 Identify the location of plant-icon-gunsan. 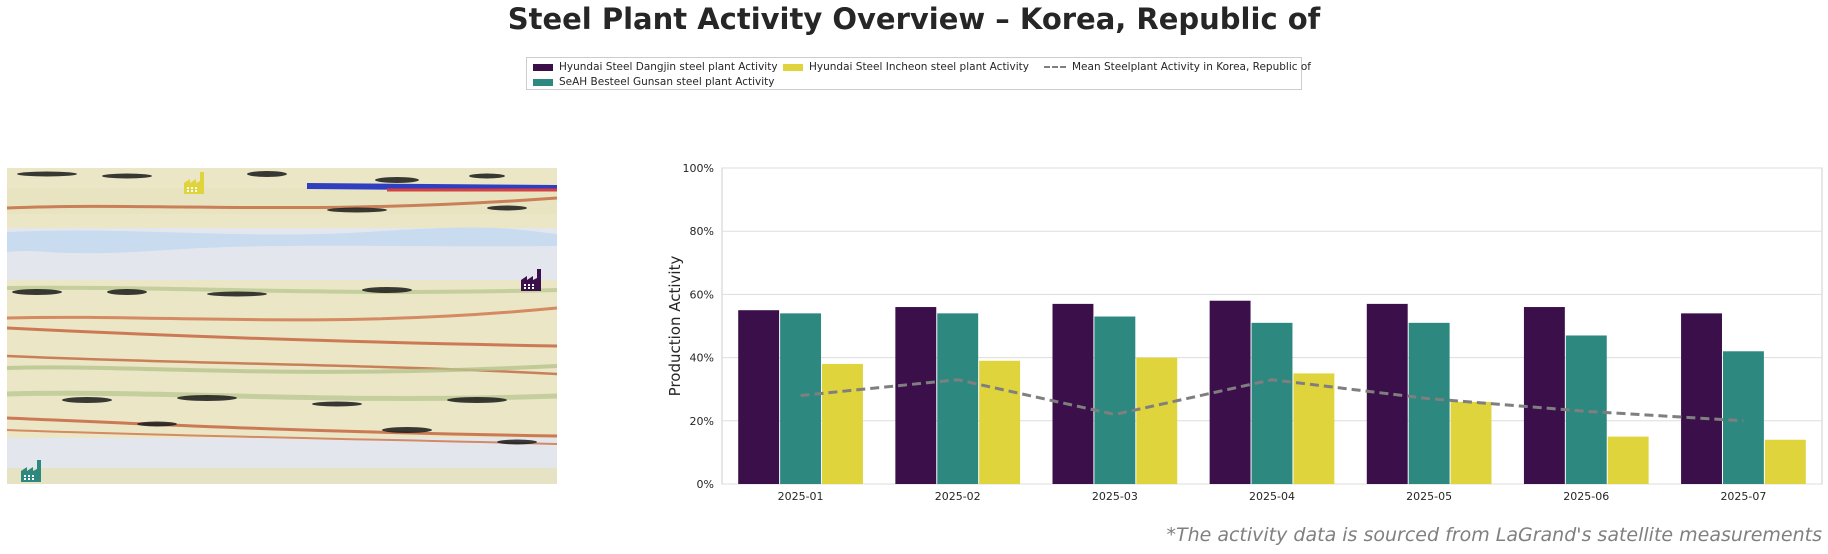
(32, 471).